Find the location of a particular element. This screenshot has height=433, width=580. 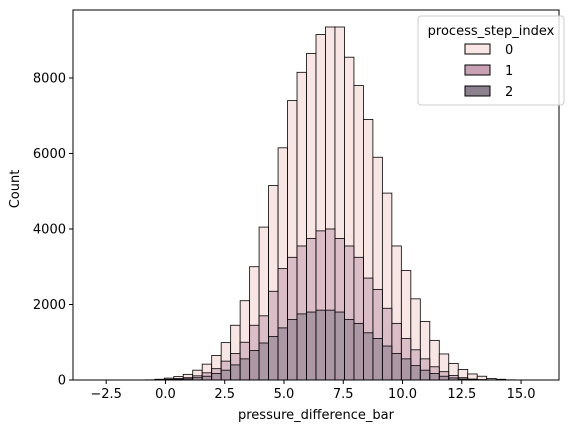

legend: process_step_index 0 1 2 is located at coordinates (491, 60).